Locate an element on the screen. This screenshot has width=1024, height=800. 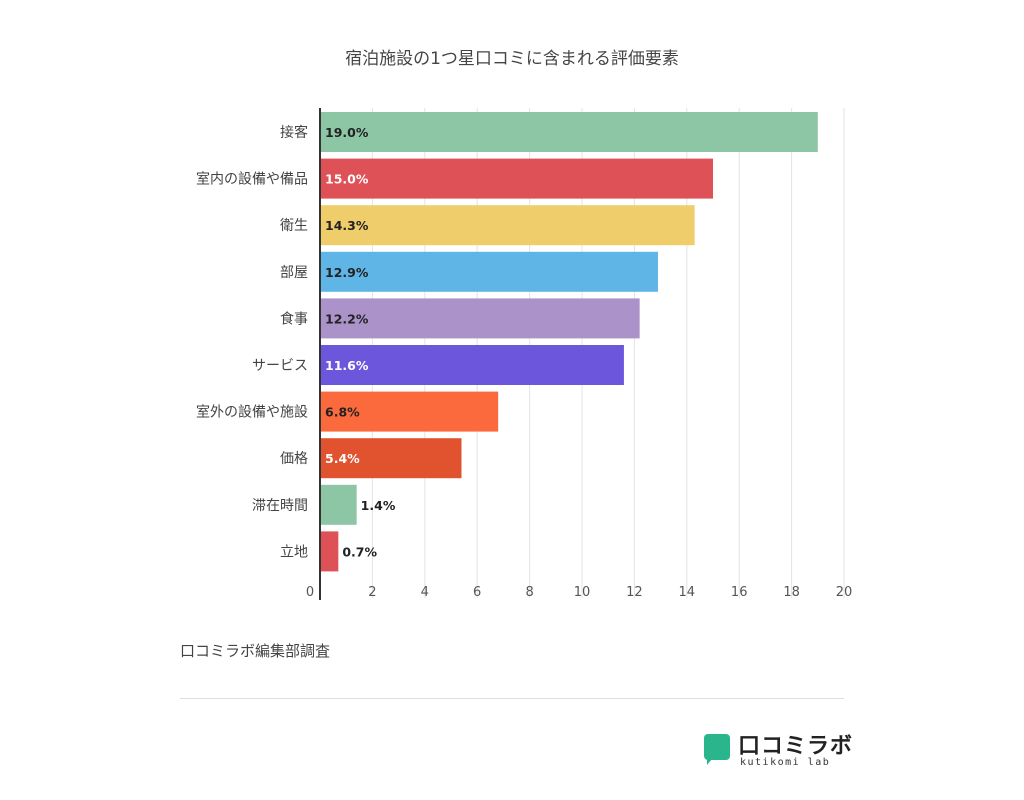
x-tick-label: 20 is located at coordinates (844, 592).